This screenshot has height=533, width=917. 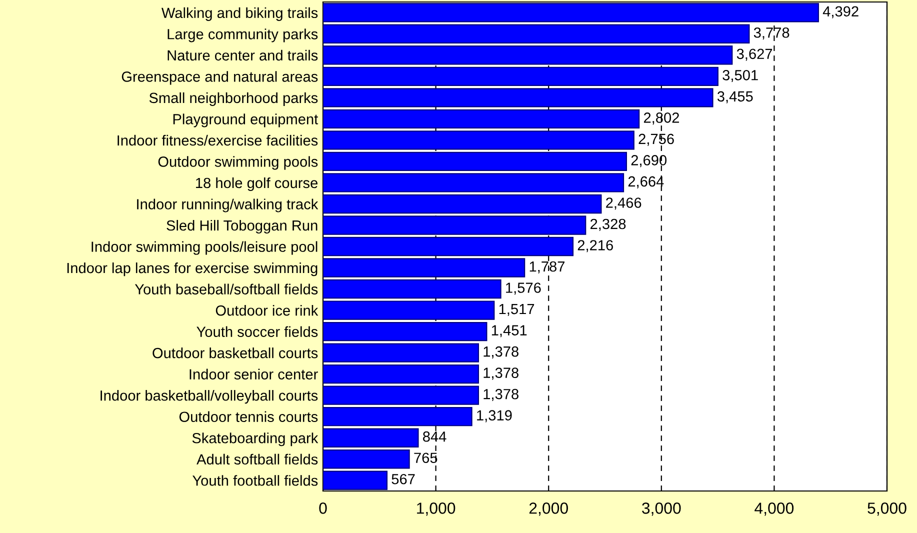 What do you see at coordinates (516, 310) in the screenshot?
I see `data-label: 1,517` at bounding box center [516, 310].